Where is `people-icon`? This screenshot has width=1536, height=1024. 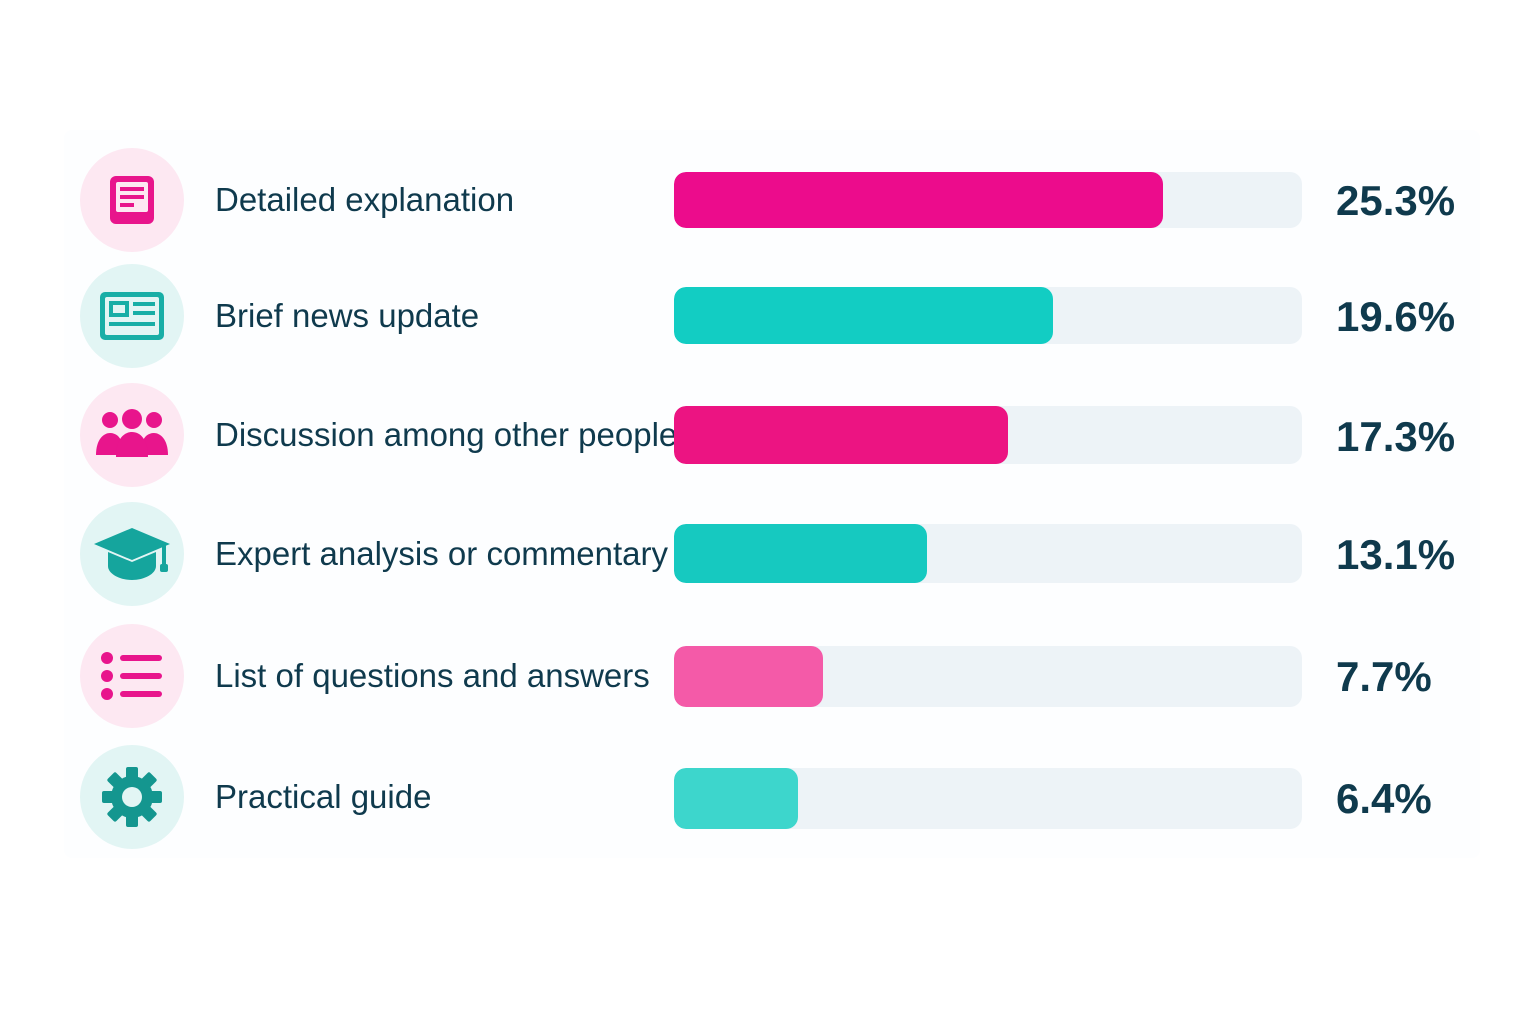
people-icon is located at coordinates (132, 435).